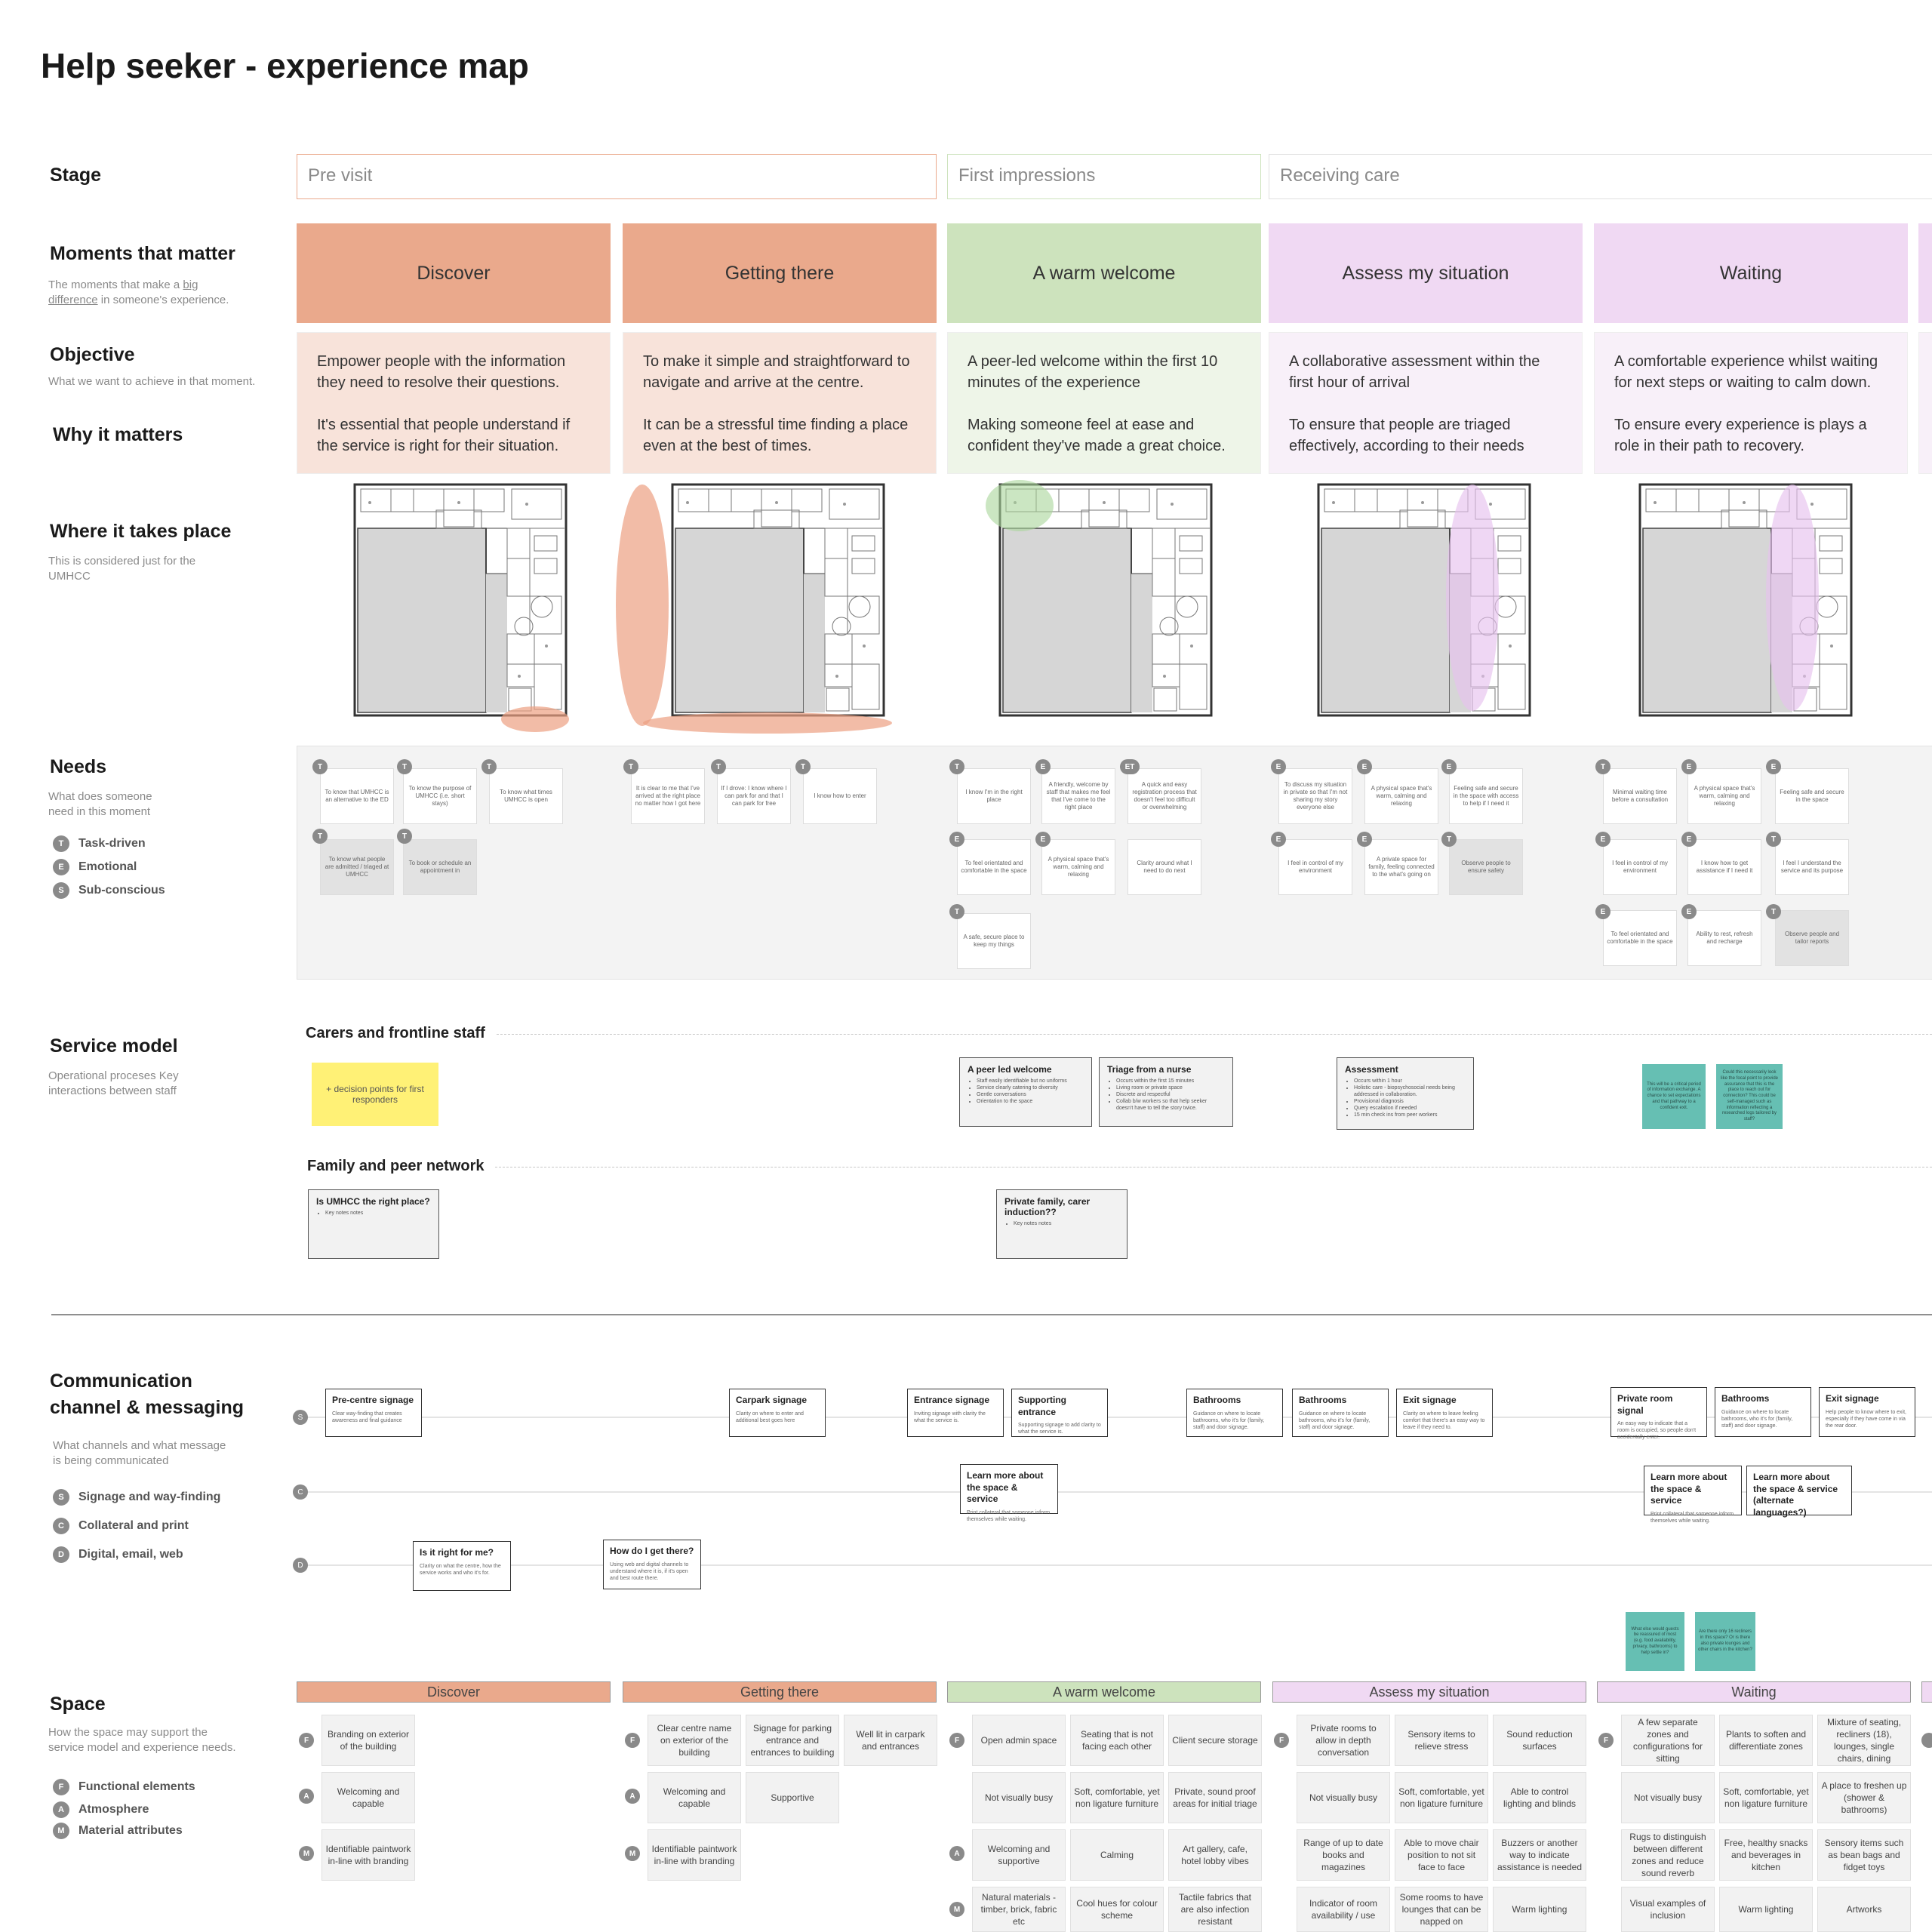 The height and width of the screenshot is (1932, 1932). What do you see at coordinates (994, 941) in the screenshot?
I see `need-card: A safe, secure place to keep my things` at bounding box center [994, 941].